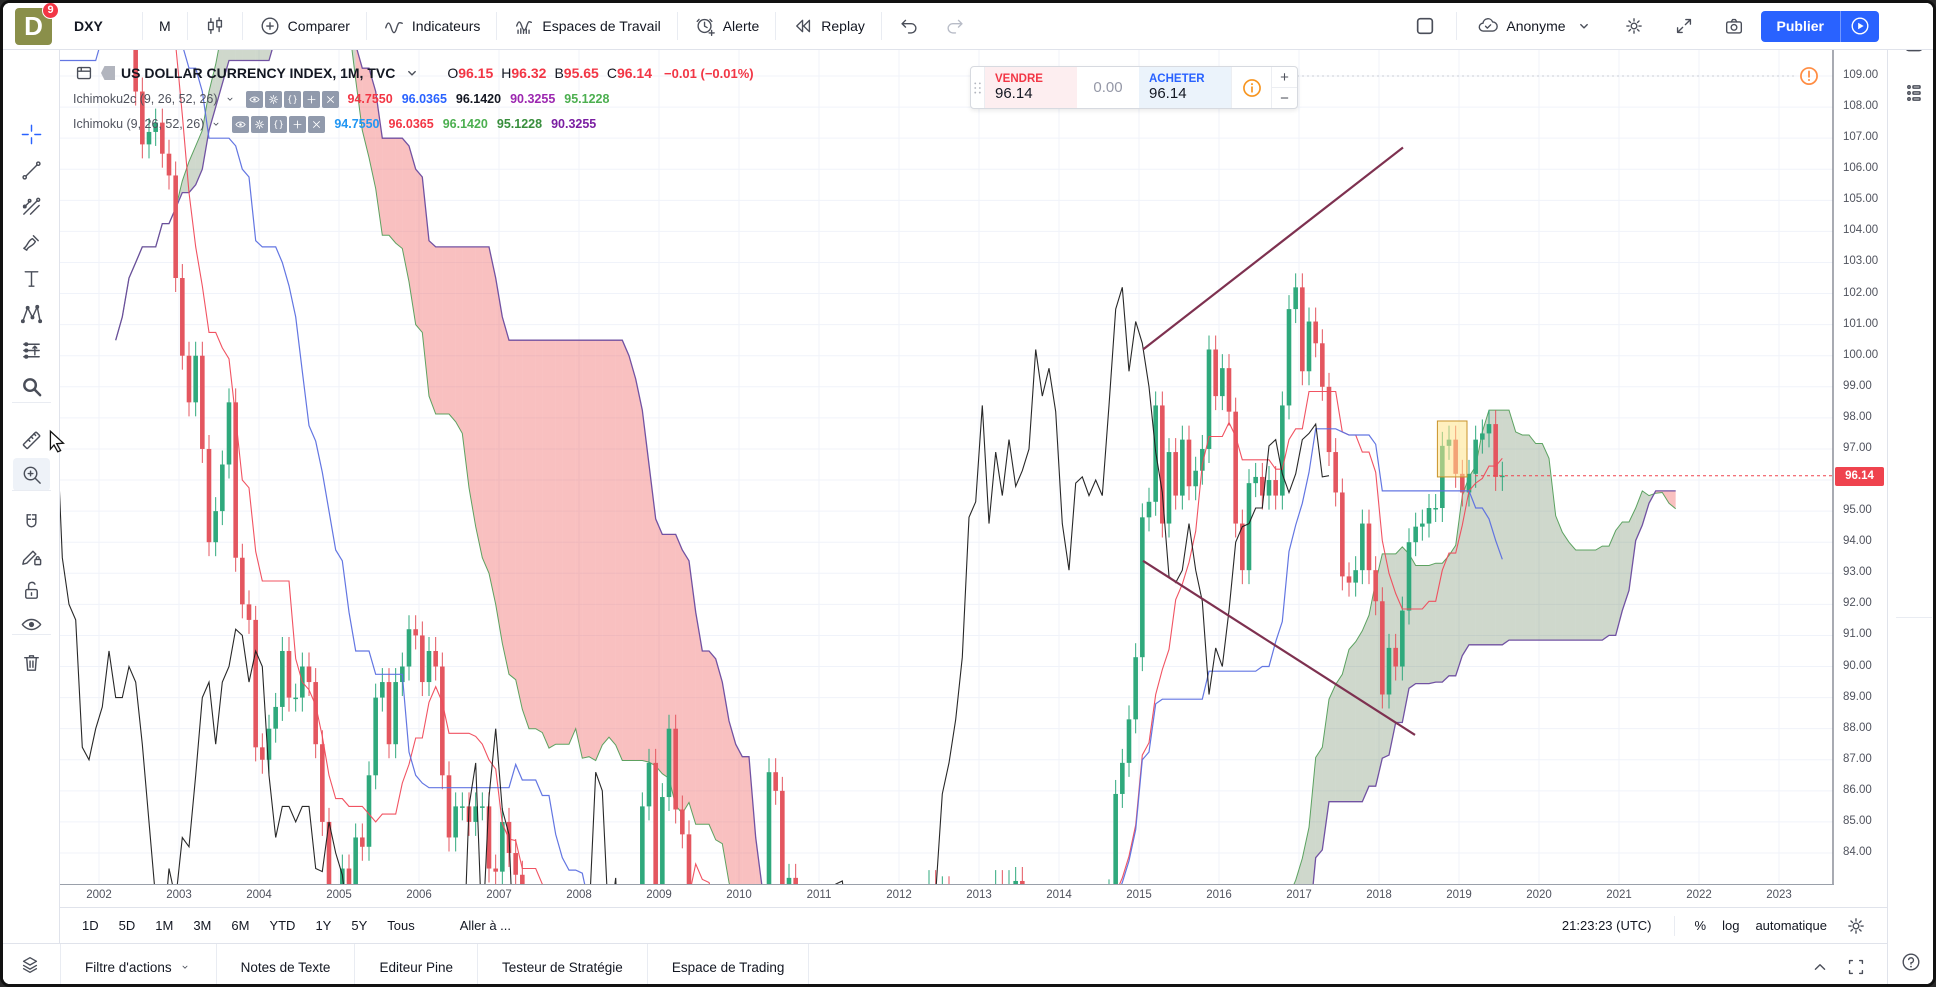 The width and height of the screenshot is (1936, 987). Describe the element at coordinates (416, 964) in the screenshot. I see `bottom-tab-editeur-pine: Editeur Pine` at that location.